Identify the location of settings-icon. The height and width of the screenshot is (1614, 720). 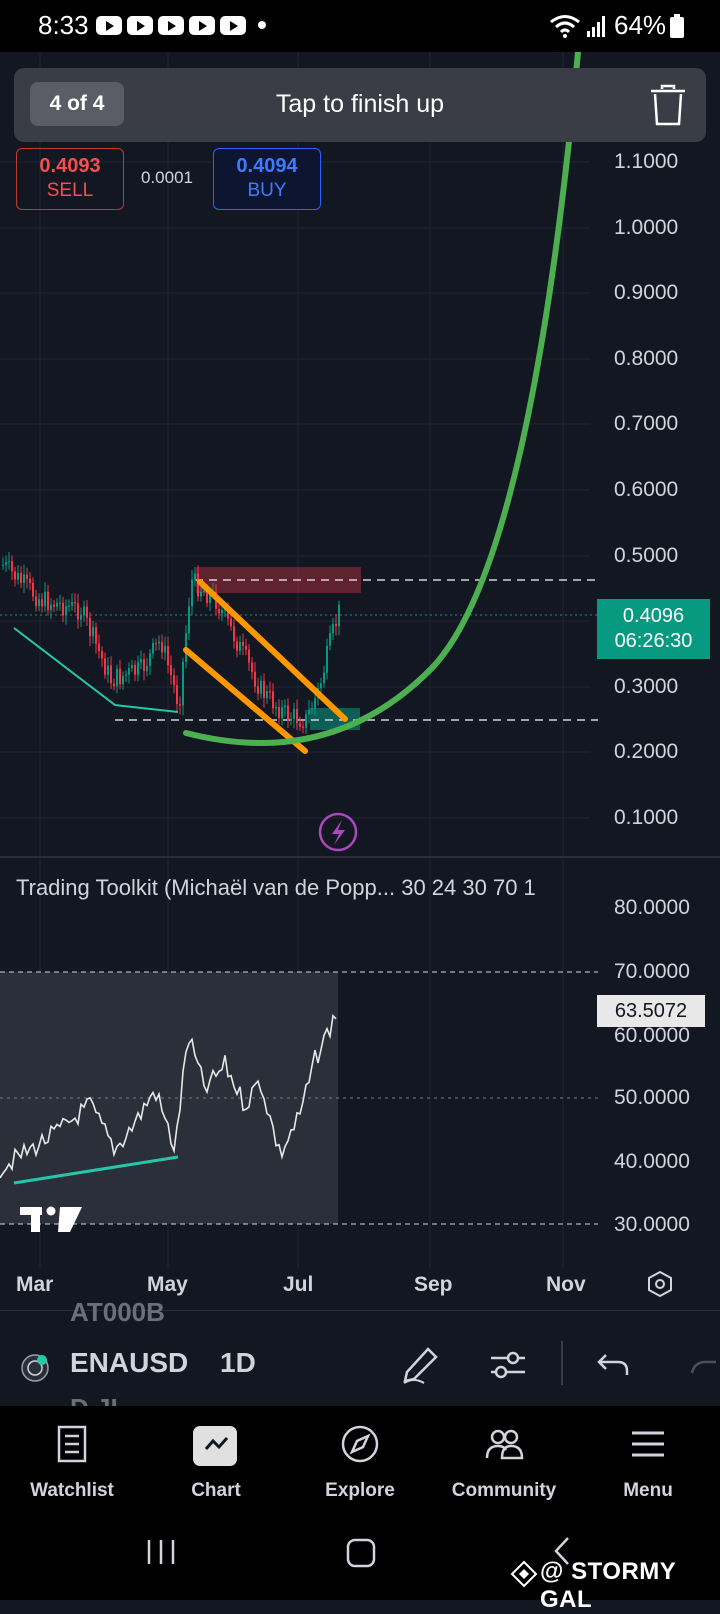
(660, 1284).